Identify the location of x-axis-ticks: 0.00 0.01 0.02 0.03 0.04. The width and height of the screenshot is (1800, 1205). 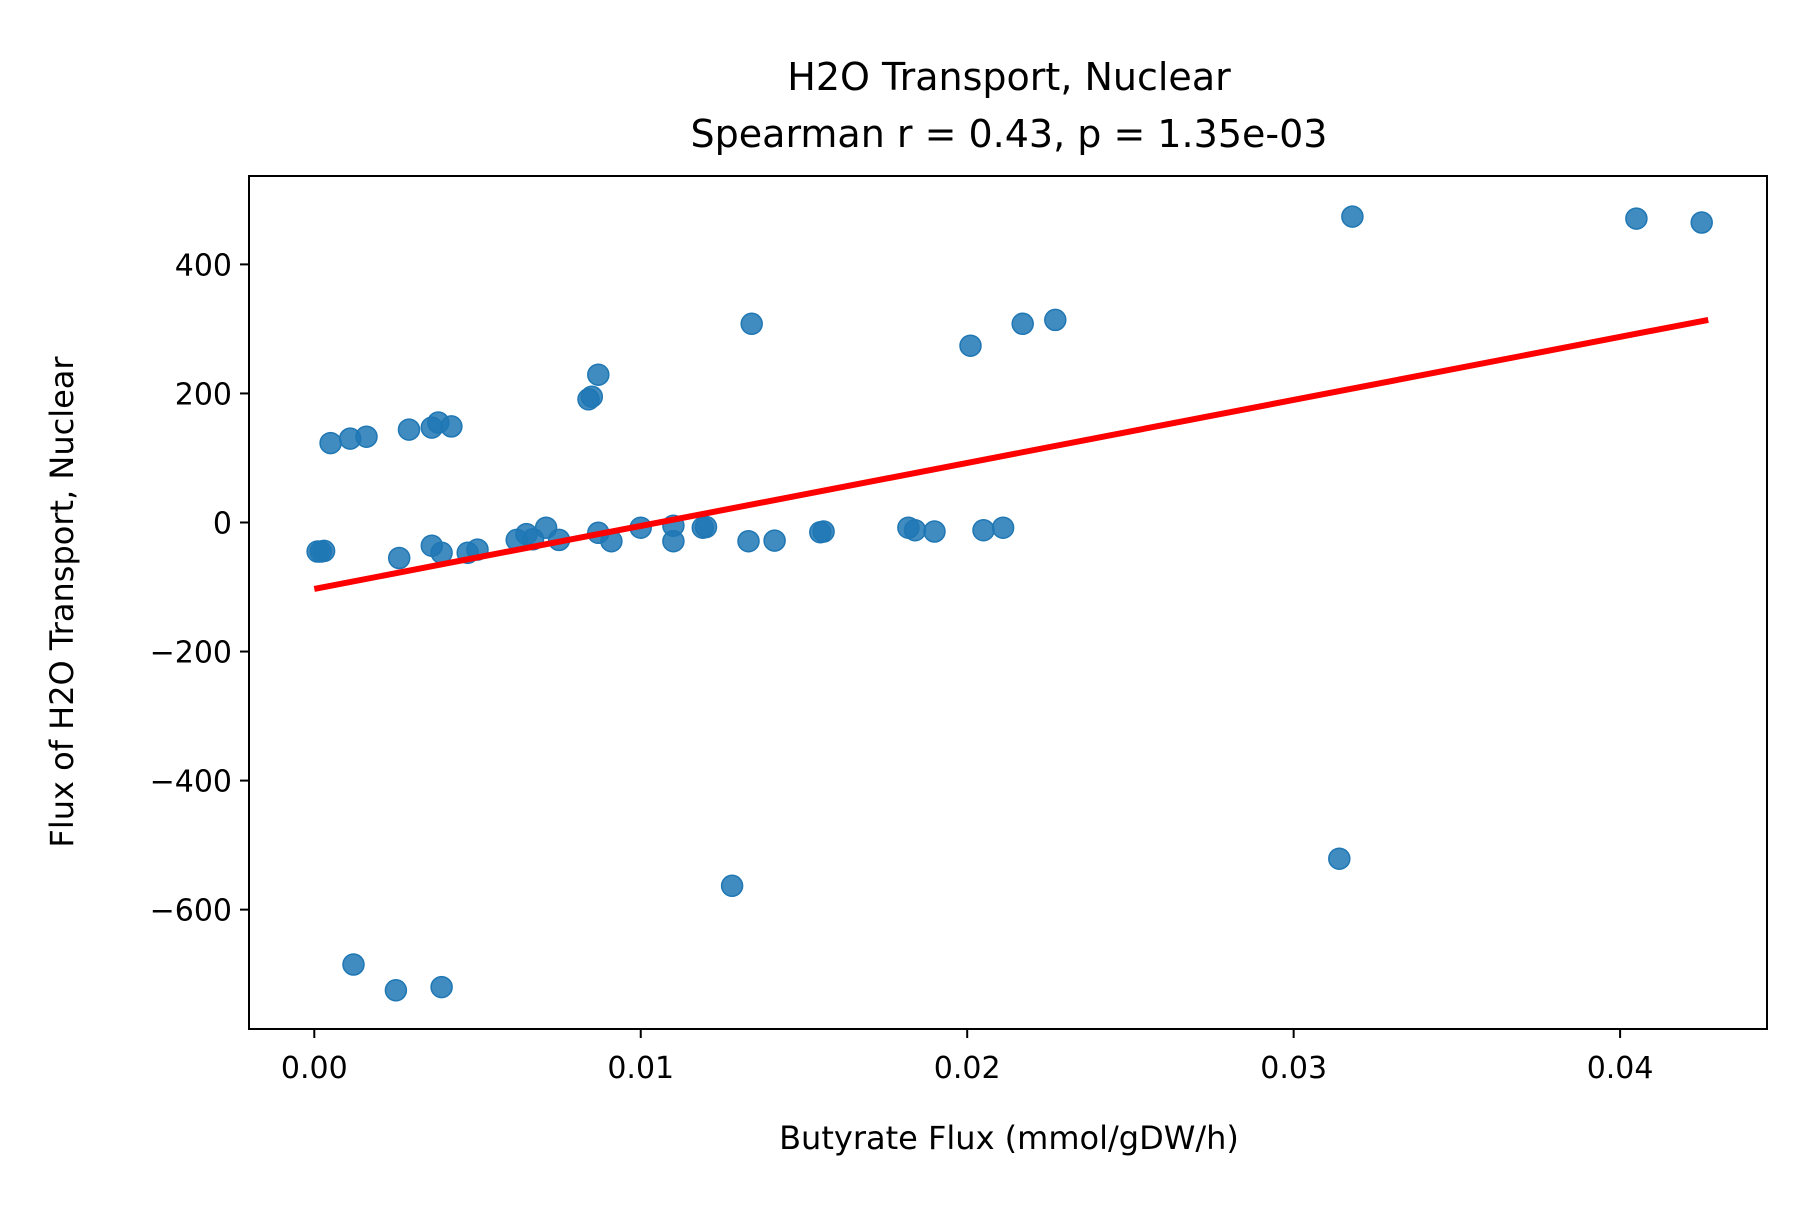
(967, 1057).